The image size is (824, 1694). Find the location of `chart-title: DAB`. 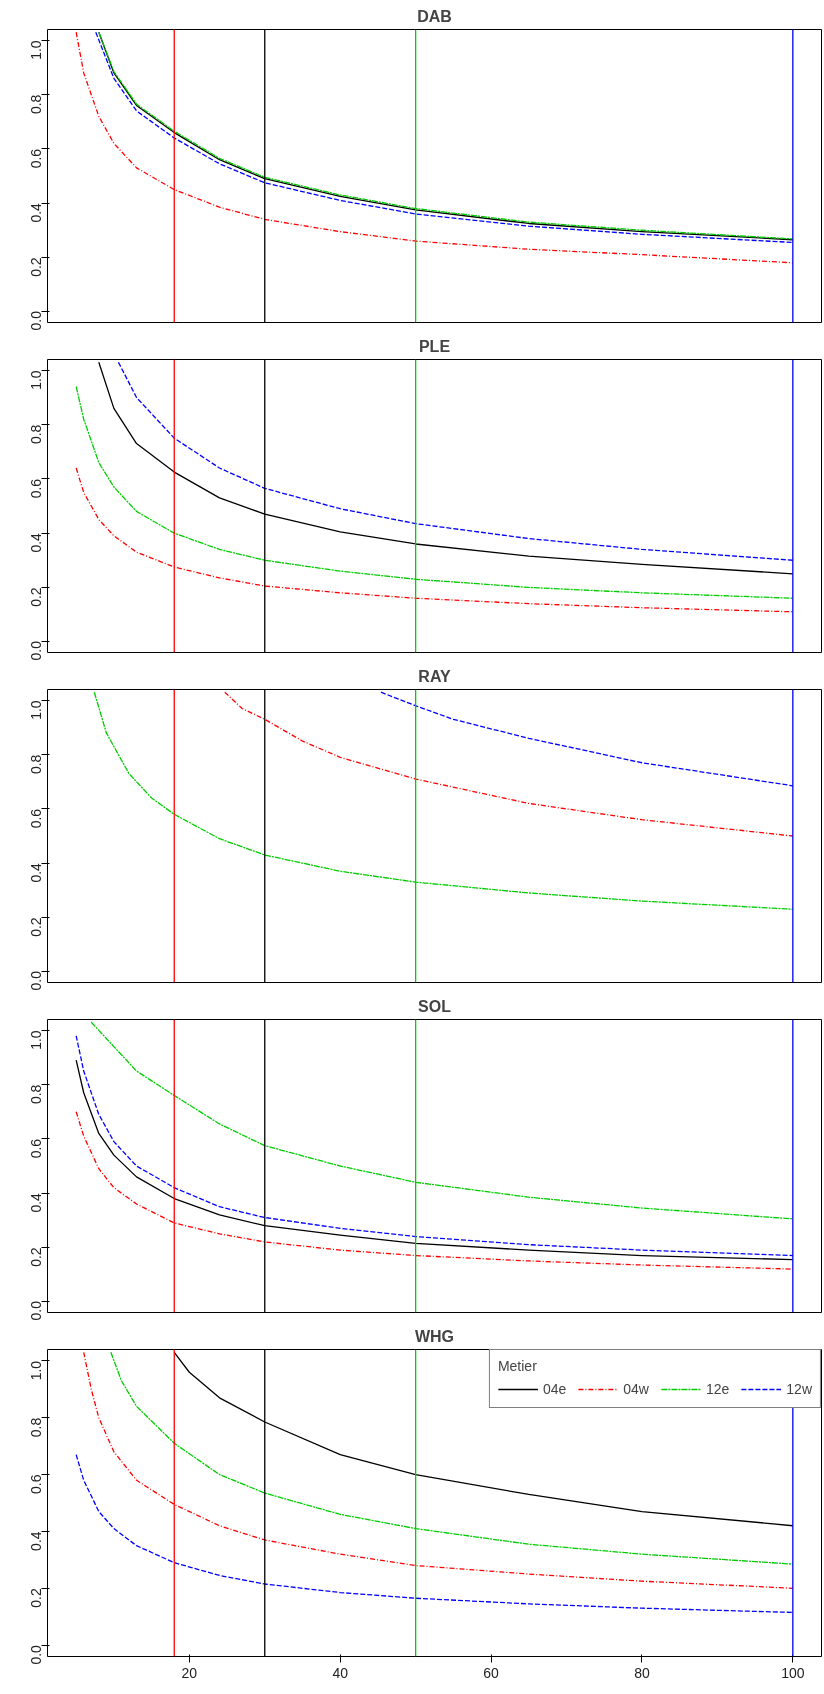

chart-title: DAB is located at coordinates (434, 16).